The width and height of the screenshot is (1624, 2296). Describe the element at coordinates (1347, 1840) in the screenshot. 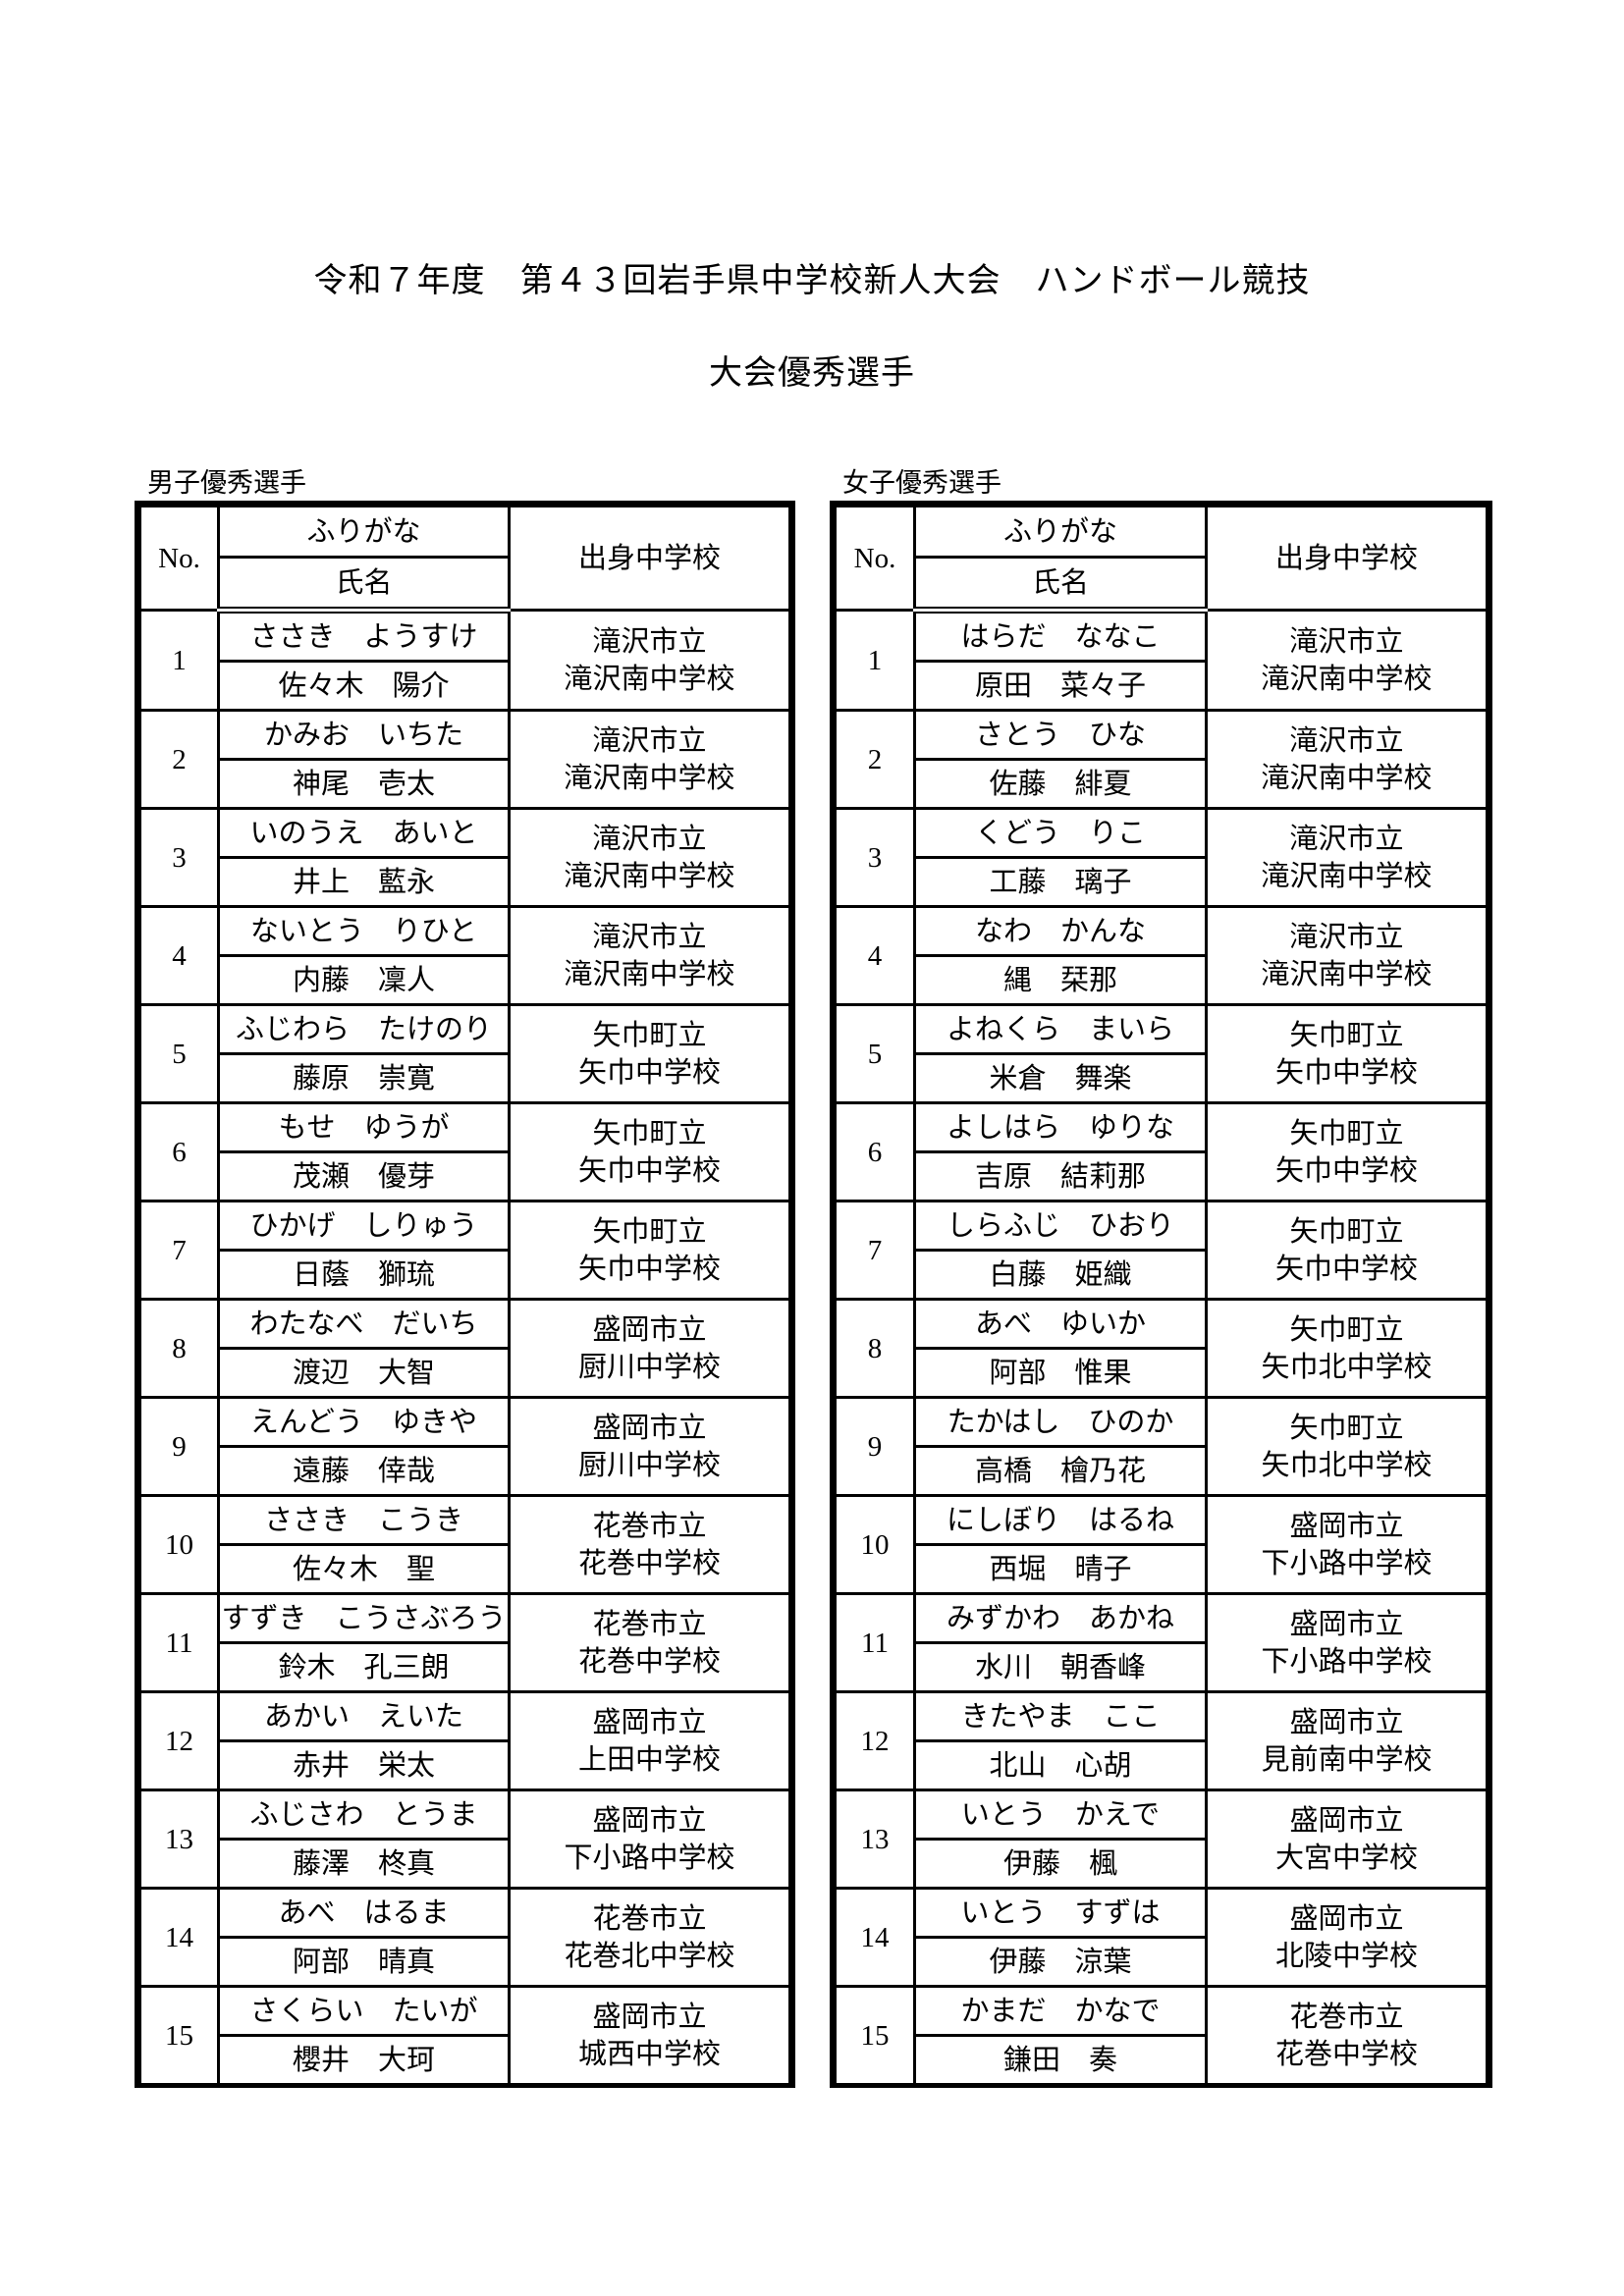

I see `player-school: 盛岡市立 大宮中学校` at that location.